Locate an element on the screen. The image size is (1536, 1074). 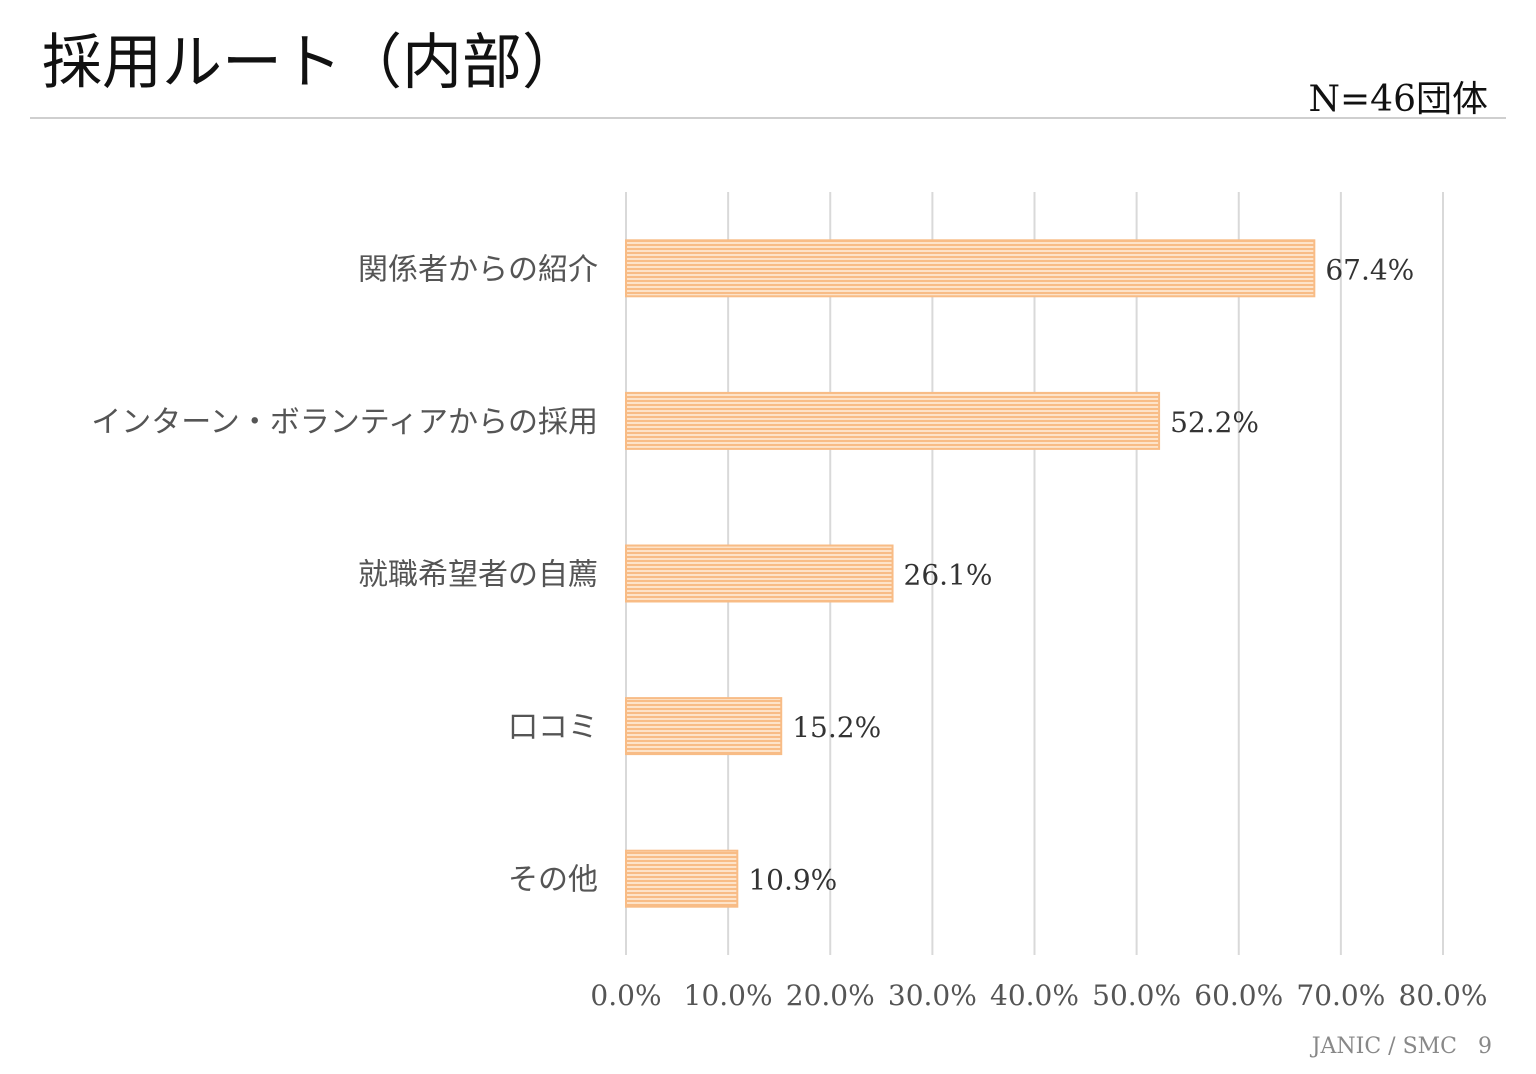
data-label: 10.9% is located at coordinates (792, 880).